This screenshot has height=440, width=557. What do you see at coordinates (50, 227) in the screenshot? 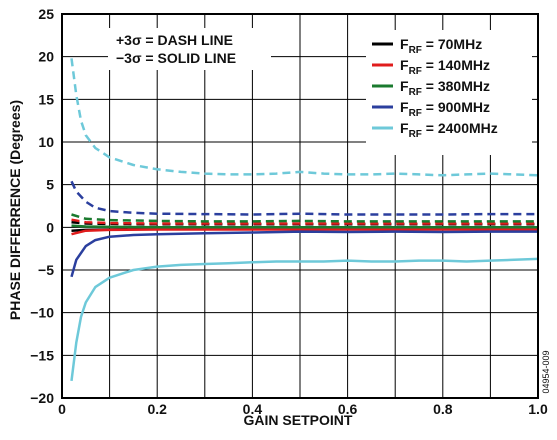
I see `y-tick-label: 0` at bounding box center [50, 227].